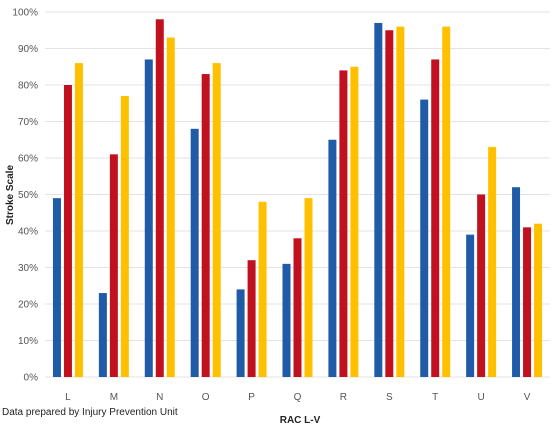 This screenshot has width=555, height=432. What do you see at coordinates (114, 397) in the screenshot?
I see `x-tick-label: M` at bounding box center [114, 397].